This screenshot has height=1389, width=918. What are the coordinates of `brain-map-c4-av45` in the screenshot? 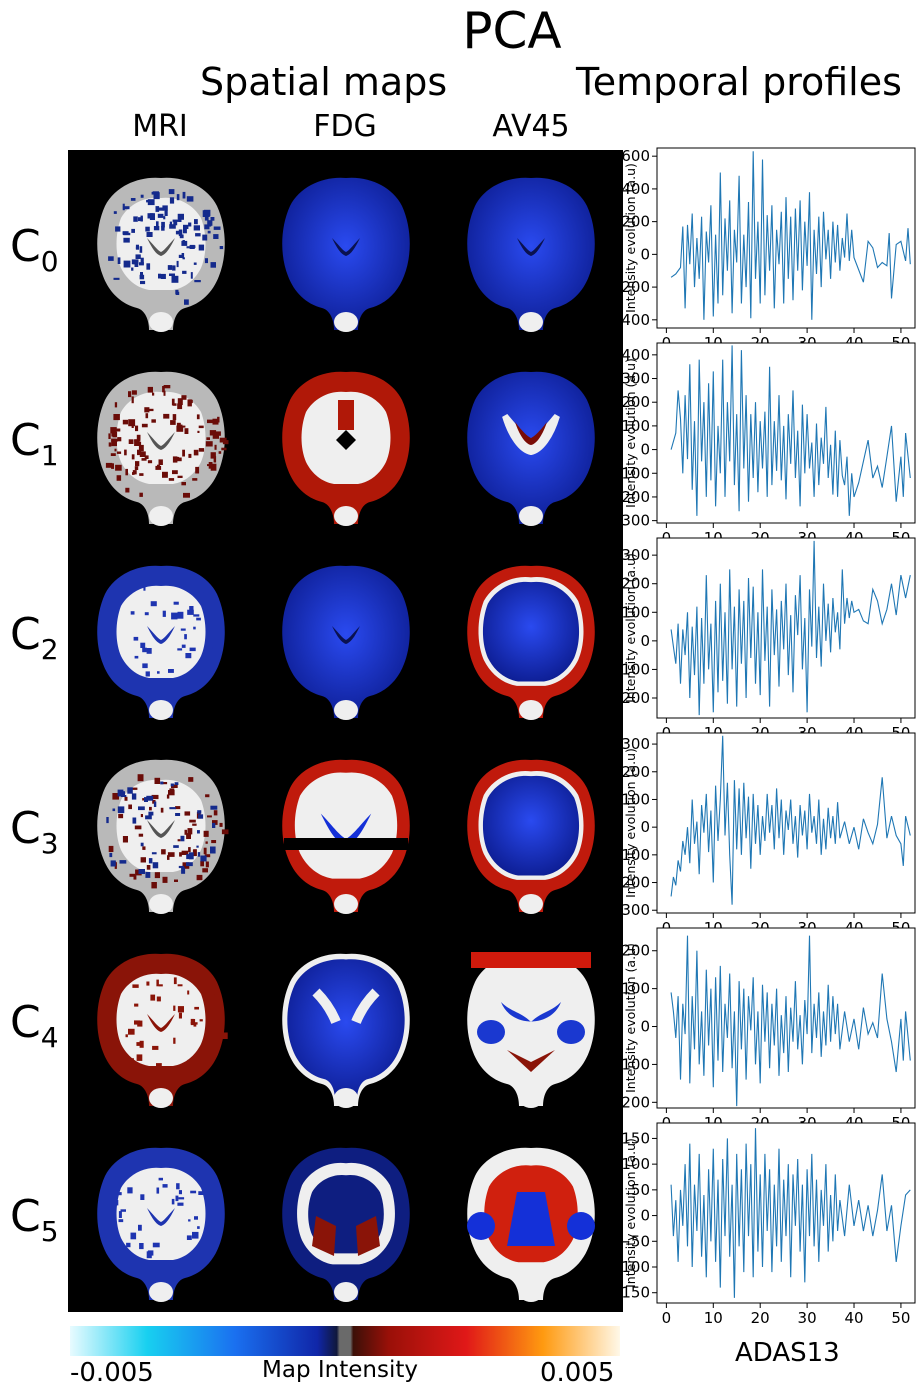 It's located at (531, 1030).